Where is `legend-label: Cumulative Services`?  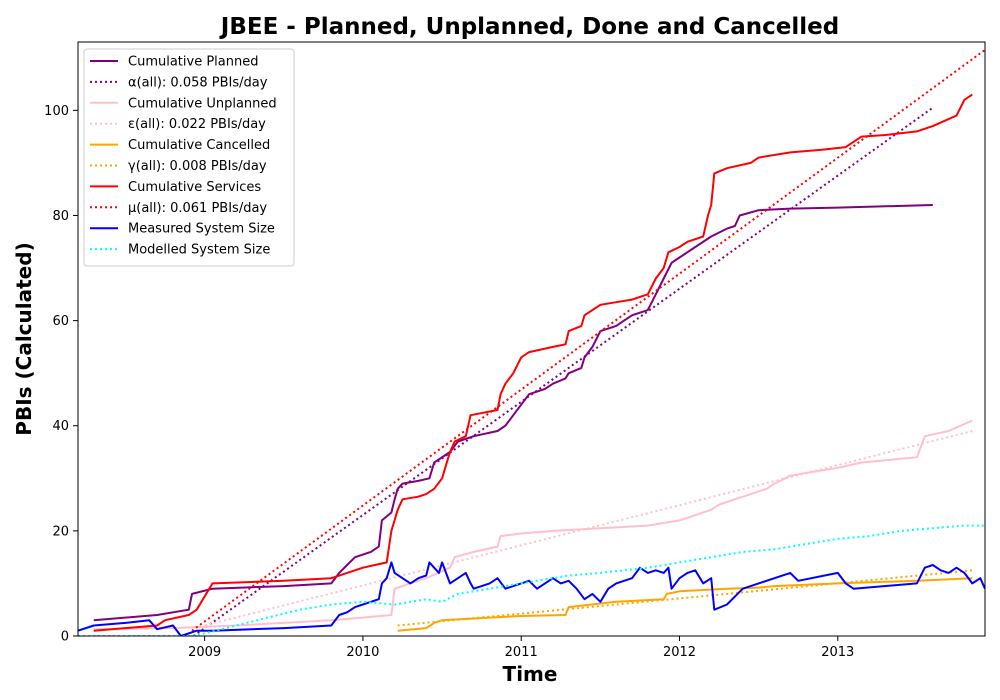 legend-label: Cumulative Services is located at coordinates (194, 187).